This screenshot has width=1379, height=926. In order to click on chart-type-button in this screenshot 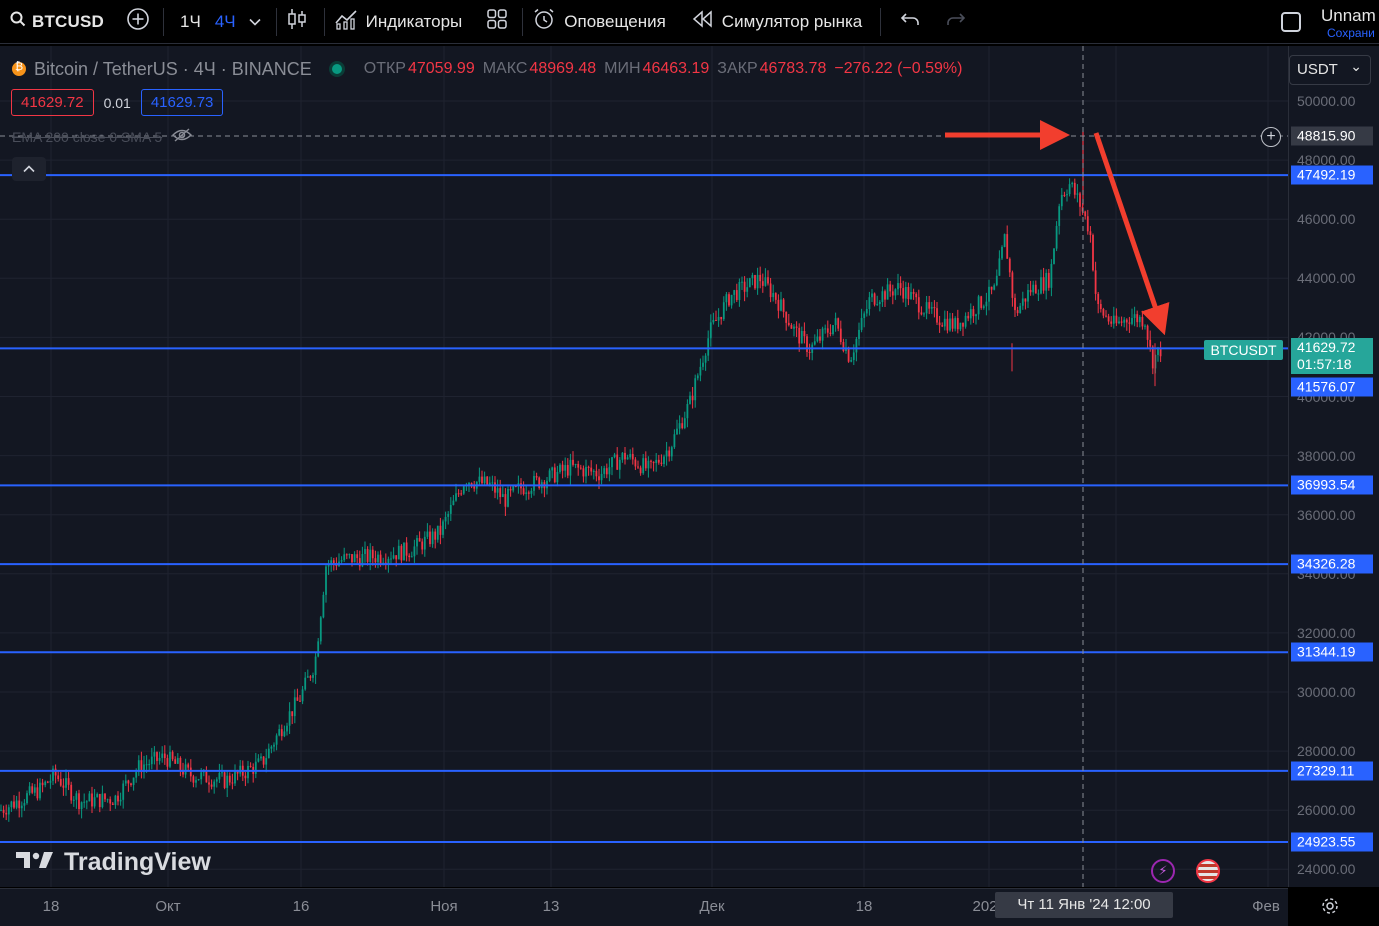, I will do `click(297, 22)`.